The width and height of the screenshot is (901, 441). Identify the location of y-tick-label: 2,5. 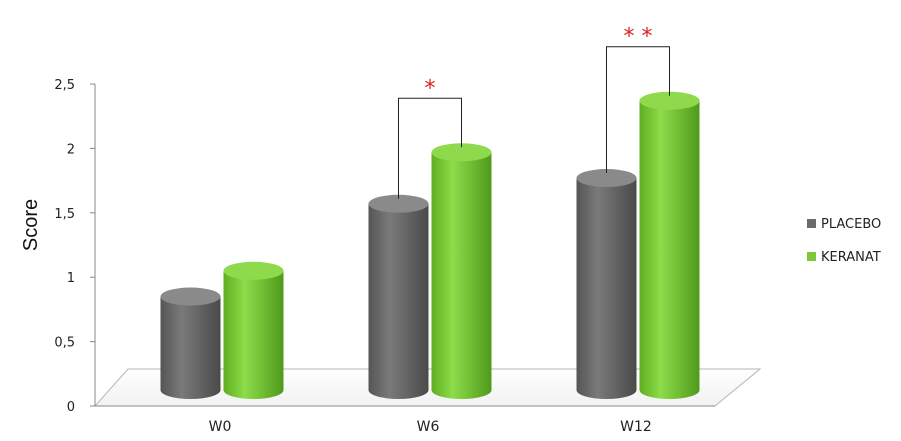
(64, 85).